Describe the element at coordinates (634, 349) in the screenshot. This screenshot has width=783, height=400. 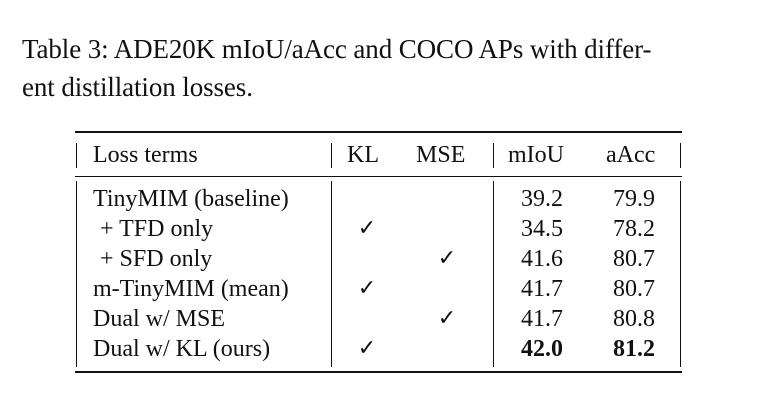
I see `row-aacc-best: 81.2` at that location.